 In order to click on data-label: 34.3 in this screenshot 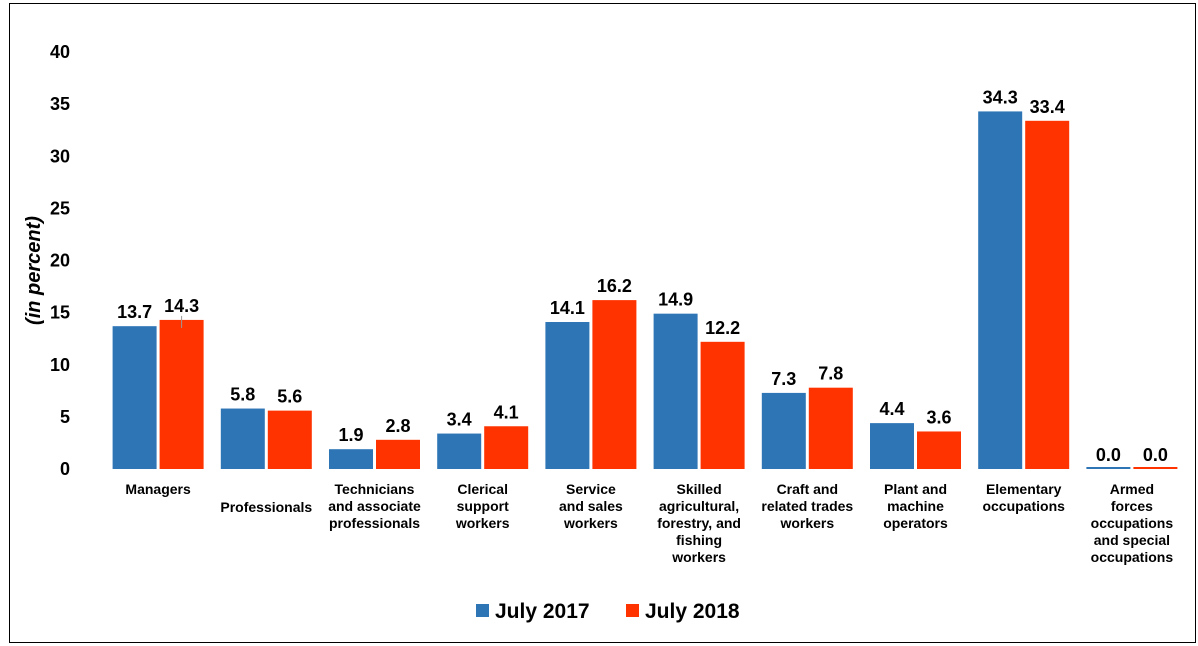, I will do `click(1000, 97)`.